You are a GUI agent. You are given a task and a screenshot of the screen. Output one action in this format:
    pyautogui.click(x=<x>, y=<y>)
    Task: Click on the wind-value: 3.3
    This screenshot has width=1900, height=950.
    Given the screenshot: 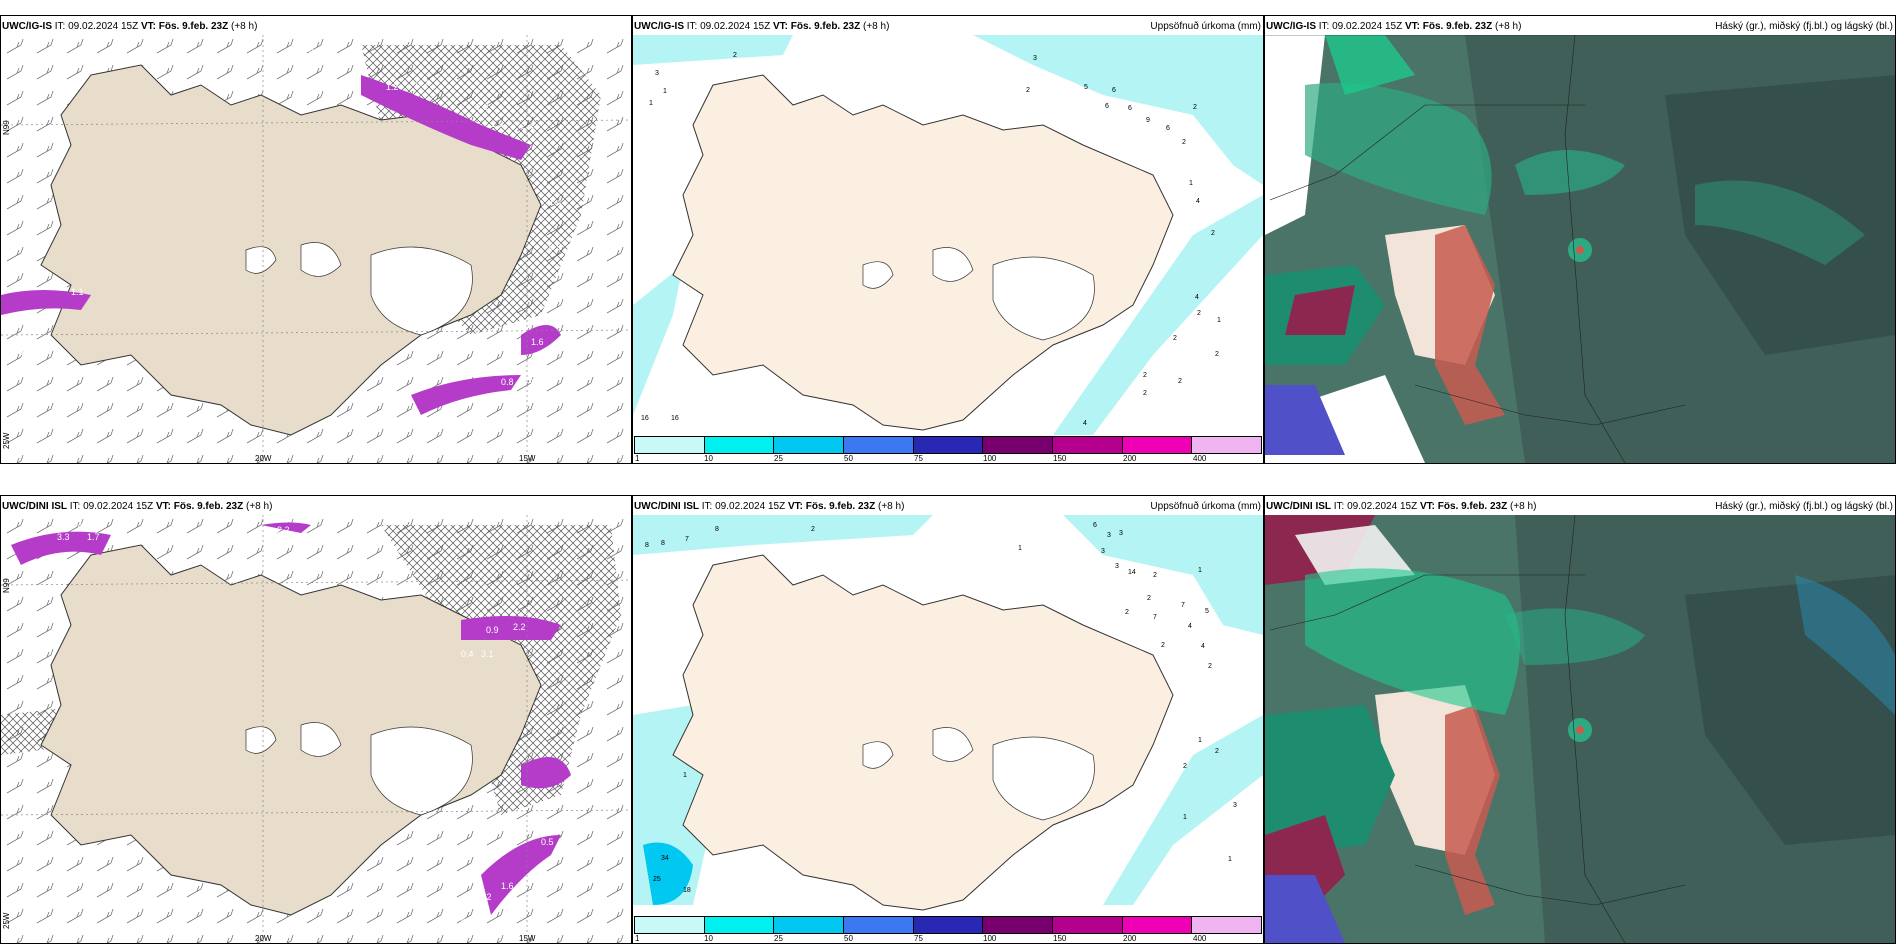 What is the action you would take?
    pyautogui.click(x=63, y=537)
    